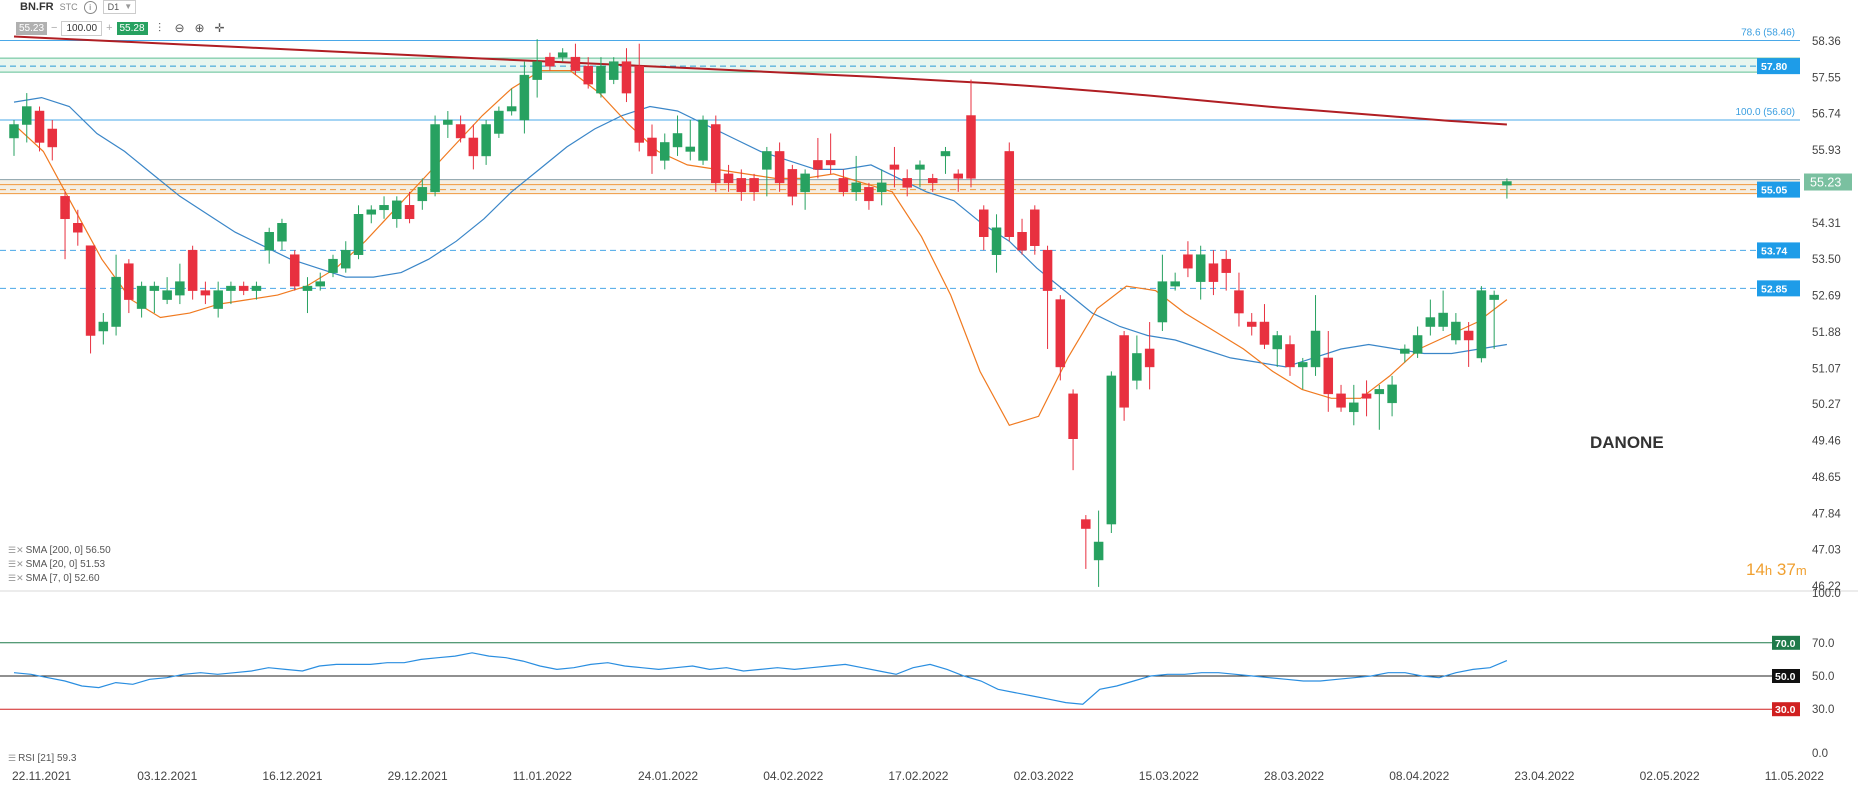 The height and width of the screenshot is (789, 1858). I want to click on price-tick: 46.22, so click(1826, 587).